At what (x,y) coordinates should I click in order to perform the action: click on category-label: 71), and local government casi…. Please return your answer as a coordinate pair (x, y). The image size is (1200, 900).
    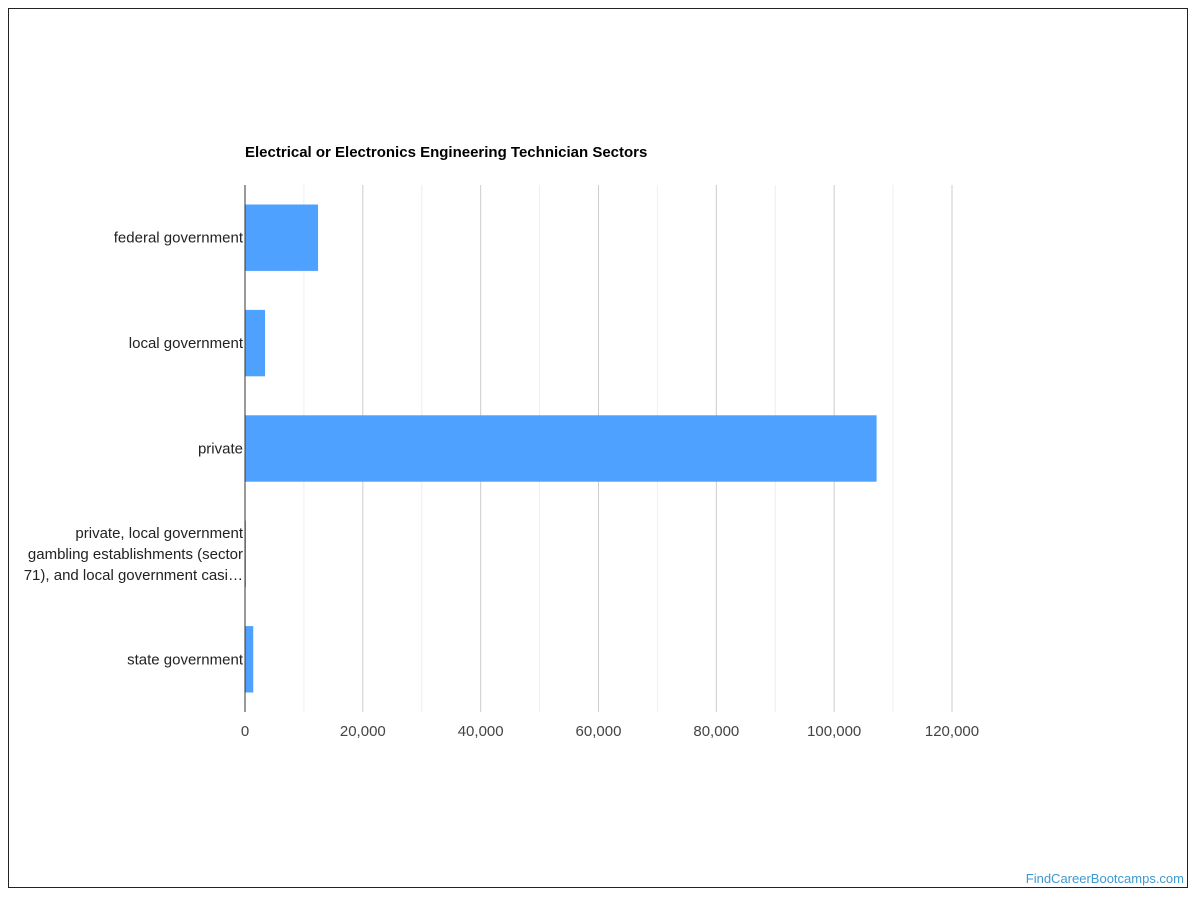
    Looking at the image, I should click on (133, 575).